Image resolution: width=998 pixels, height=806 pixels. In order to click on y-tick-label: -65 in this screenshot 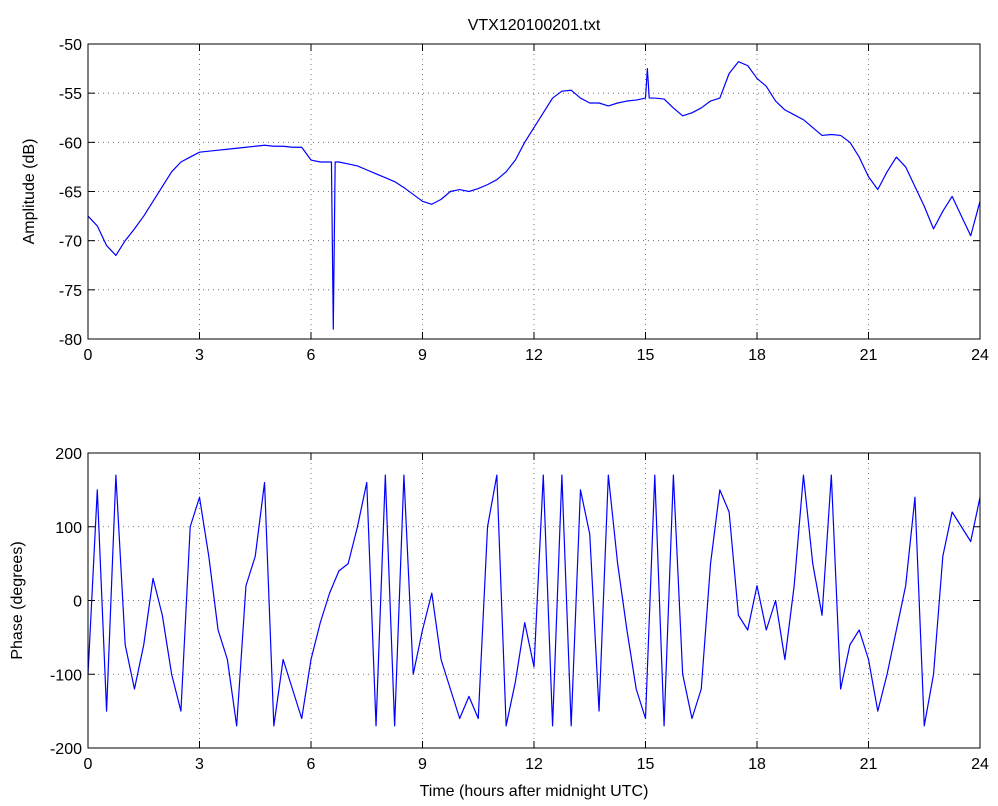, I will do `click(70, 193)`.